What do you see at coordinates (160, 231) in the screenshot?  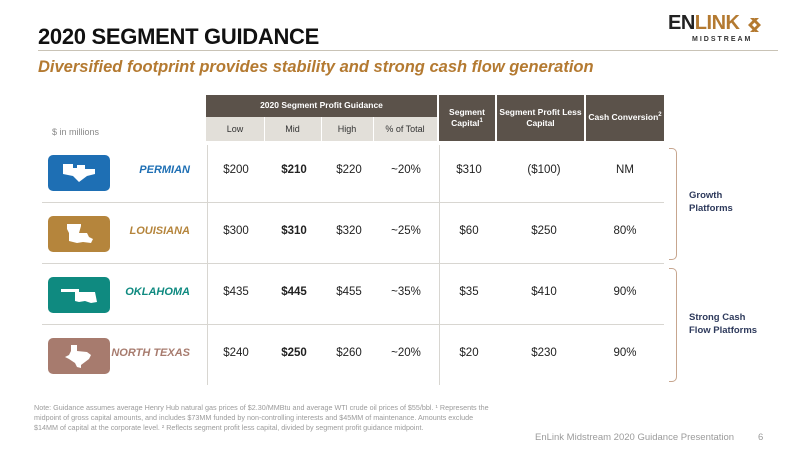 I see `region-label: LOUISIANA` at bounding box center [160, 231].